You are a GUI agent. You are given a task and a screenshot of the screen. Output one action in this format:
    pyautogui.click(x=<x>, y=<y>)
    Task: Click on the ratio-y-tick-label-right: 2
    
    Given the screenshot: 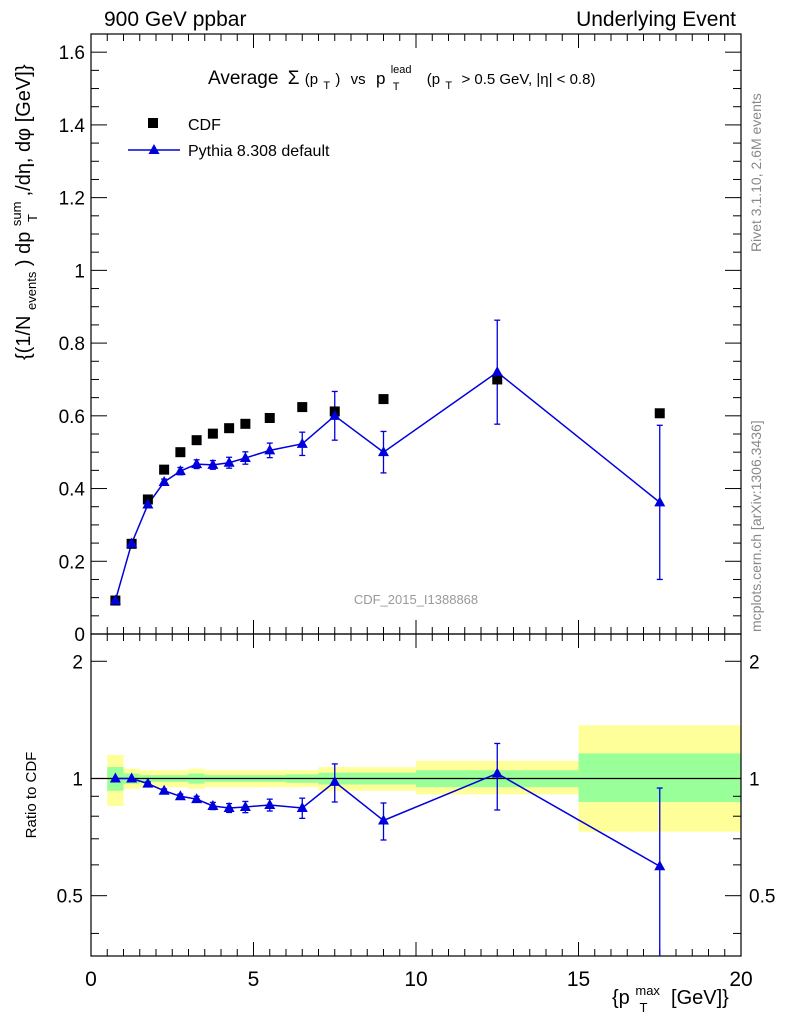 What is the action you would take?
    pyautogui.click(x=754, y=662)
    